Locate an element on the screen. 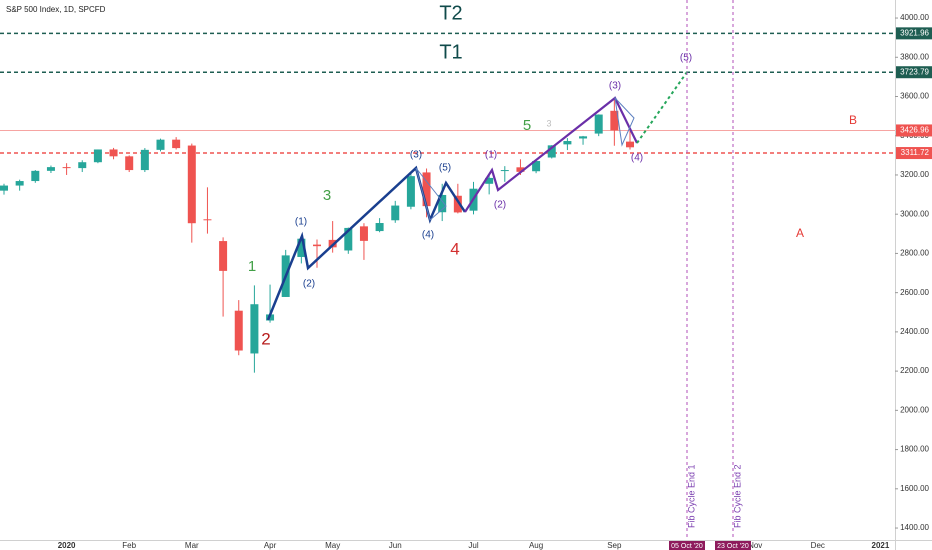  wave-label: 5 is located at coordinates (527, 125).